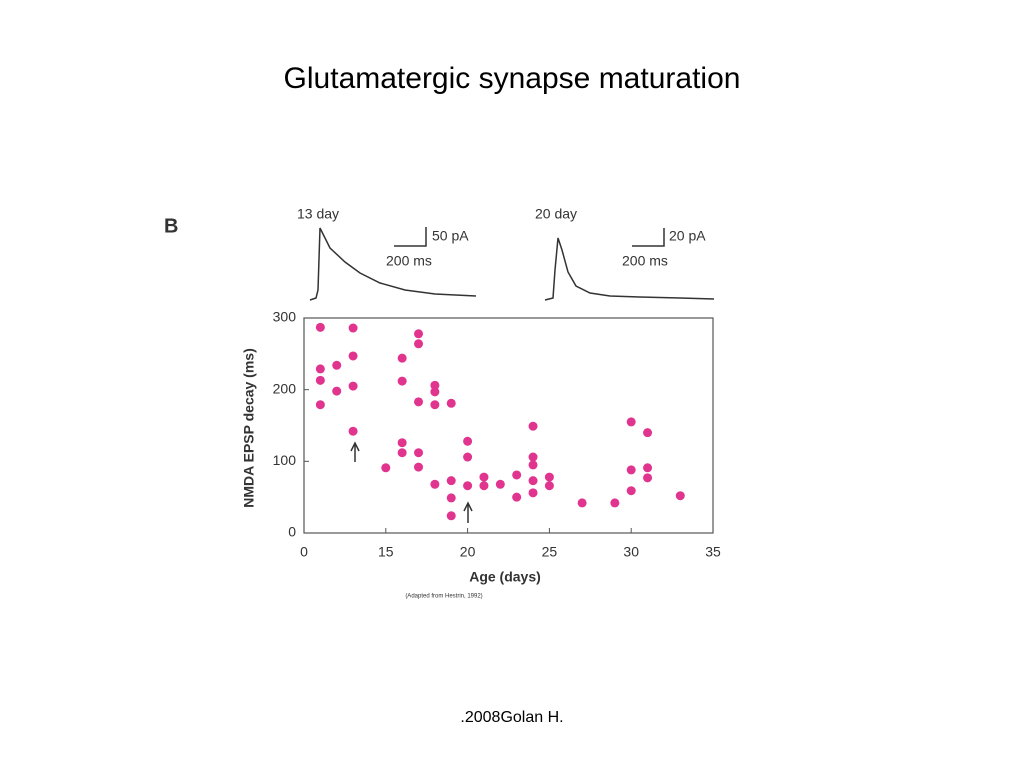  Describe the element at coordinates (249, 428) in the screenshot. I see `y-axis-label: NMDA EPSP decay (ms)` at that location.